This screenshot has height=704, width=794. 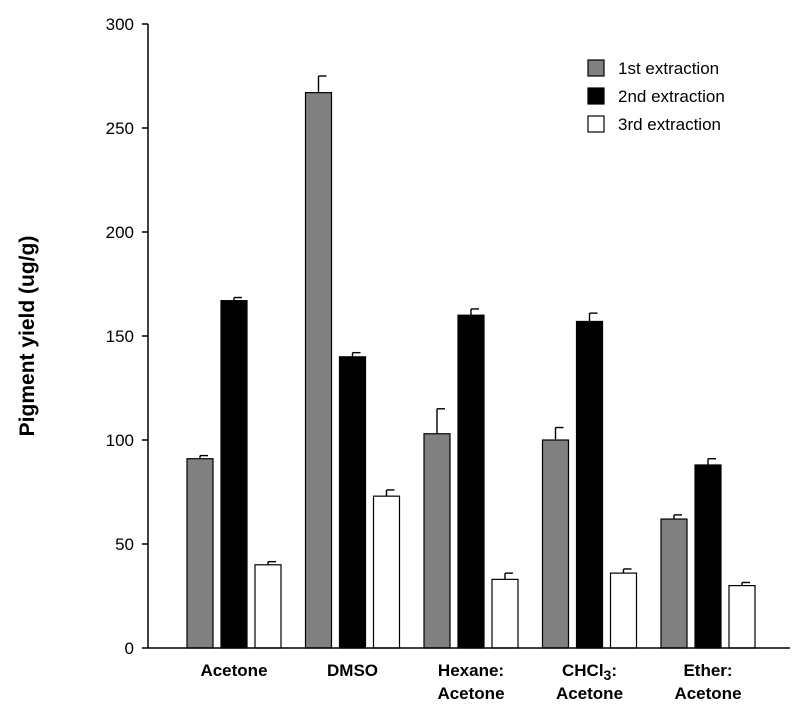 I want to click on x-tick-label: DMSO, so click(x=352, y=670).